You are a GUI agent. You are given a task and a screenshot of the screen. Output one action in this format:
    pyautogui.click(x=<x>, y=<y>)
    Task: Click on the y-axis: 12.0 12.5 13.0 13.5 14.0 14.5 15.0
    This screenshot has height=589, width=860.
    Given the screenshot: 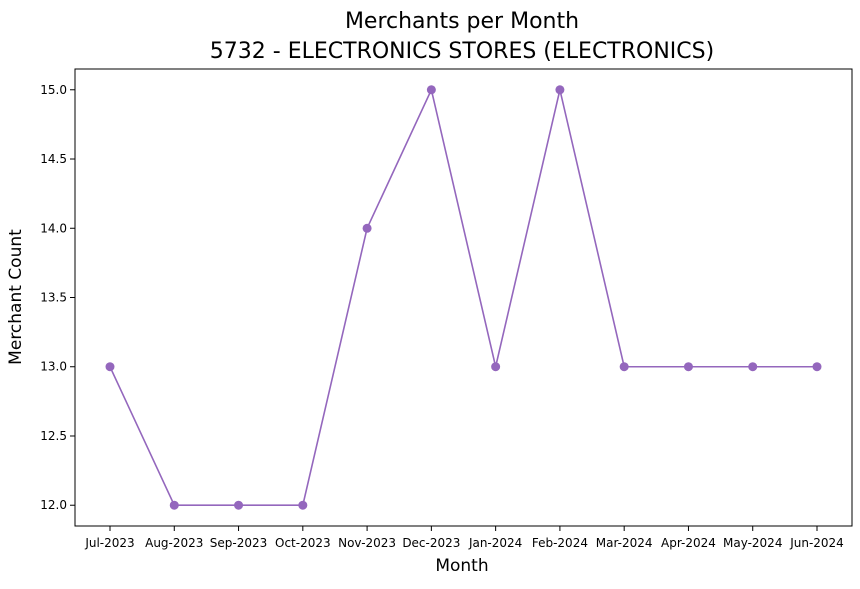 What is the action you would take?
    pyautogui.click(x=57, y=297)
    